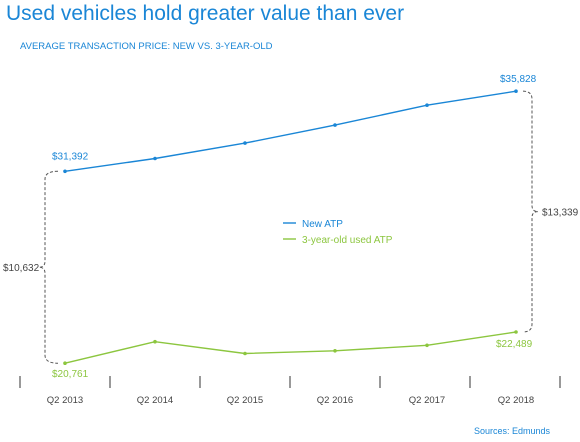 This screenshot has height=442, width=580. What do you see at coordinates (518, 79) in the screenshot?
I see `label-new-last: $35,828` at bounding box center [518, 79].